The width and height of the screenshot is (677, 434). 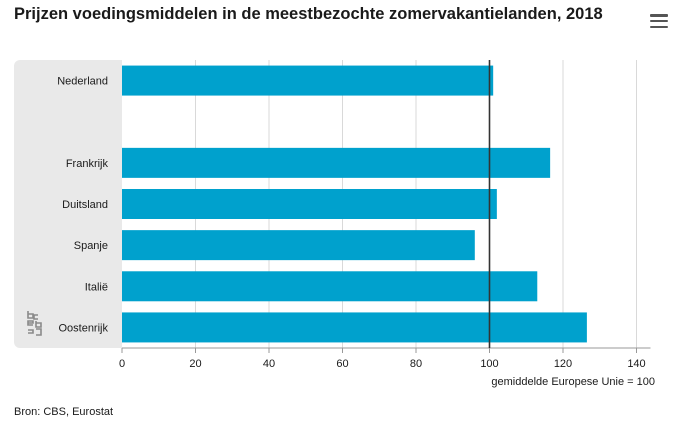 What do you see at coordinates (659, 22) in the screenshot?
I see `menu-icon` at bounding box center [659, 22].